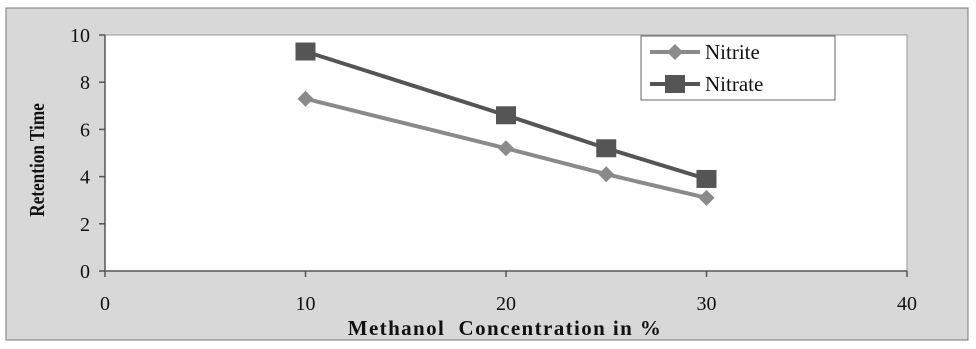 The width and height of the screenshot is (976, 349). Describe the element at coordinates (505, 328) in the screenshot. I see `x-axis-label: Methanol Concentration in %` at that location.